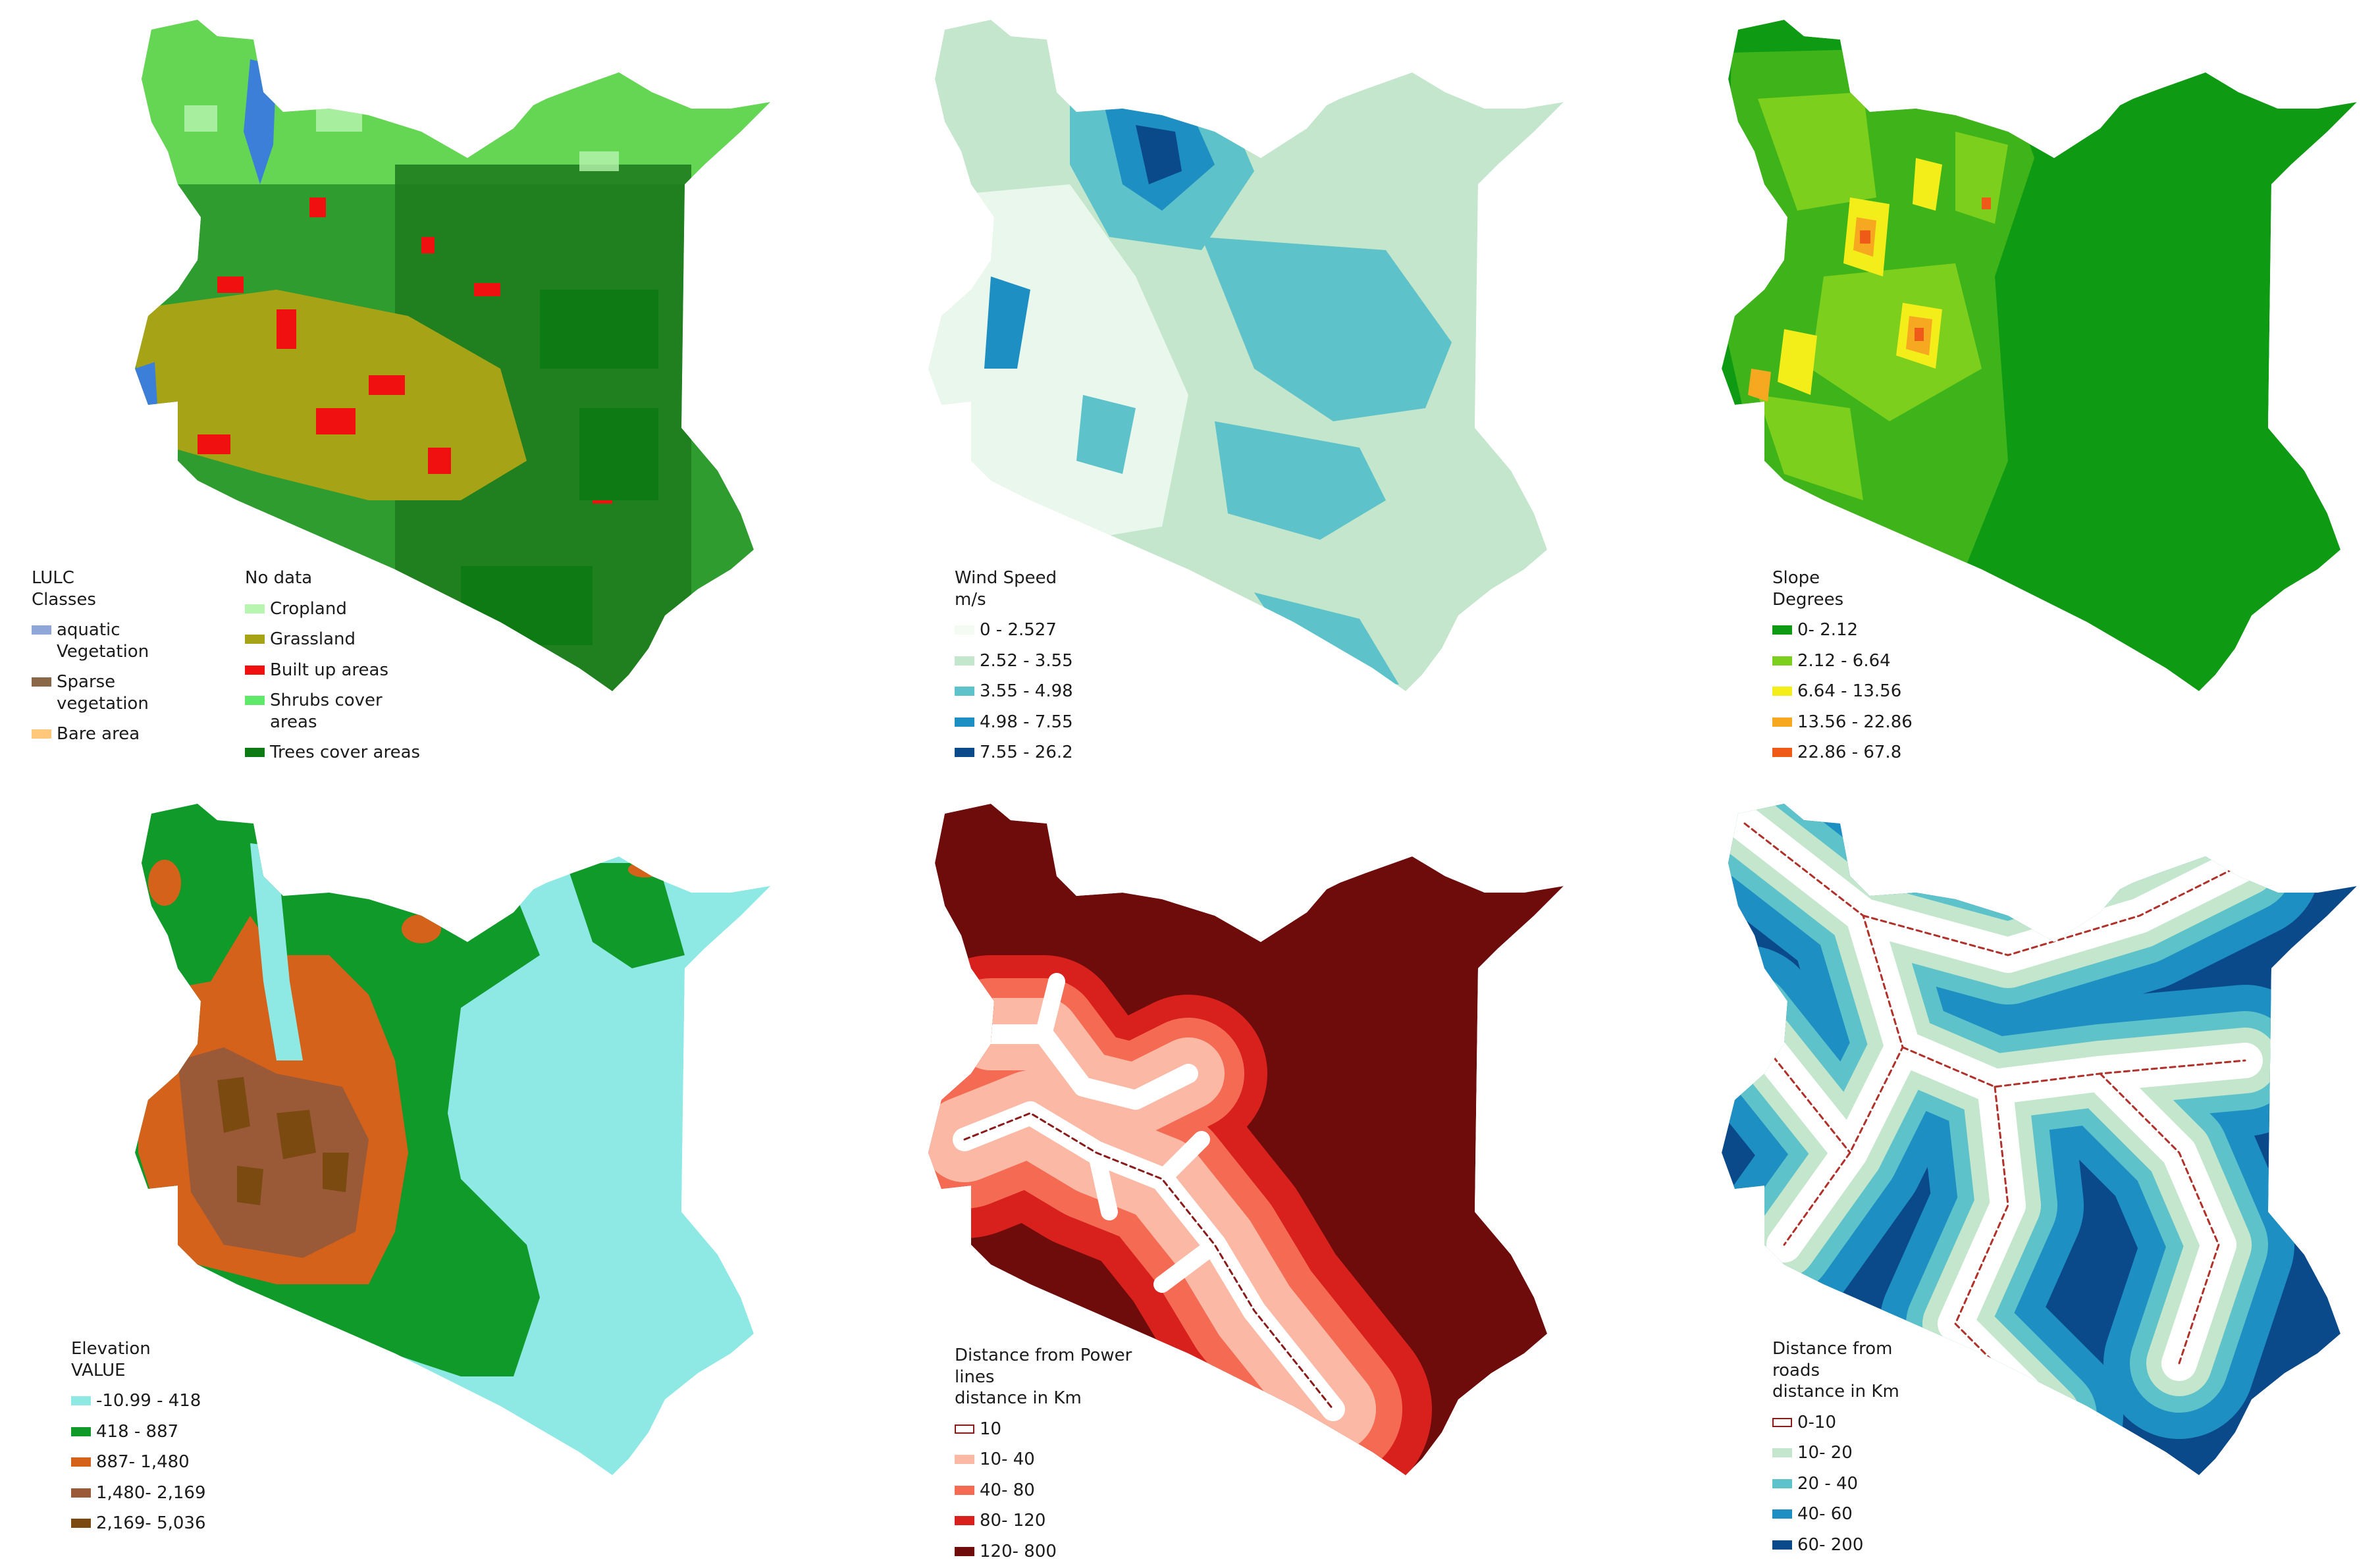 The width and height of the screenshot is (2380, 1568). What do you see at coordinates (313, 639) in the screenshot?
I see `legend-label: Grassland` at bounding box center [313, 639].